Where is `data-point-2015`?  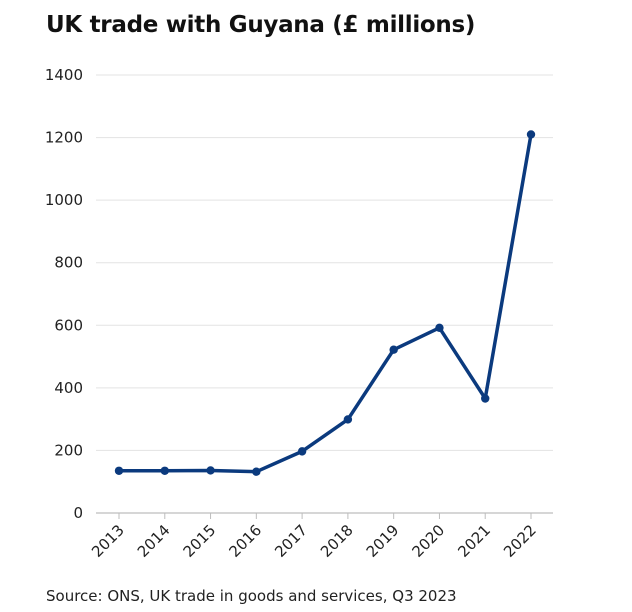 data-point-2015 is located at coordinates (210, 470).